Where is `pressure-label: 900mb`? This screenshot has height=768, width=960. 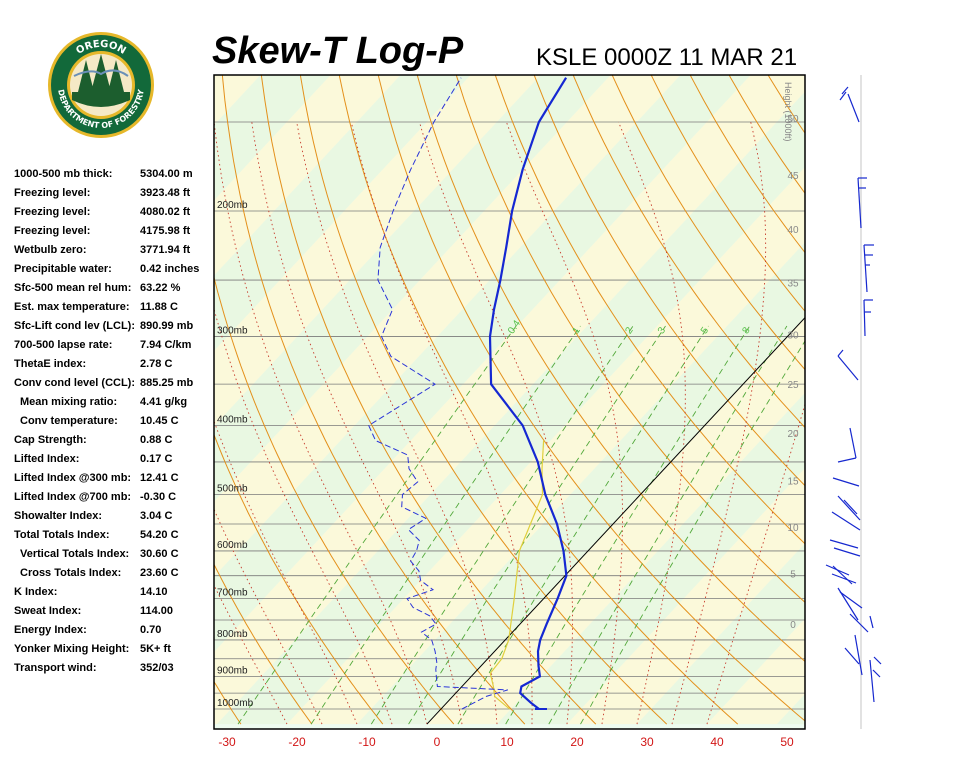
pressure-label: 900mb is located at coordinates (232, 670).